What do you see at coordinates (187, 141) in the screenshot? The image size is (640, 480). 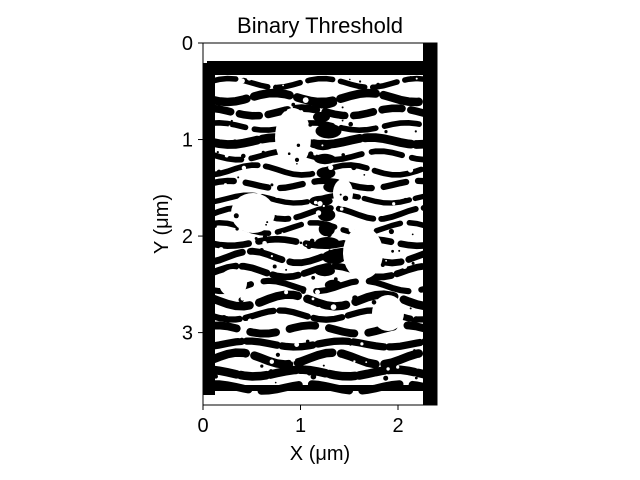 I see `y-tick-label: 1` at bounding box center [187, 141].